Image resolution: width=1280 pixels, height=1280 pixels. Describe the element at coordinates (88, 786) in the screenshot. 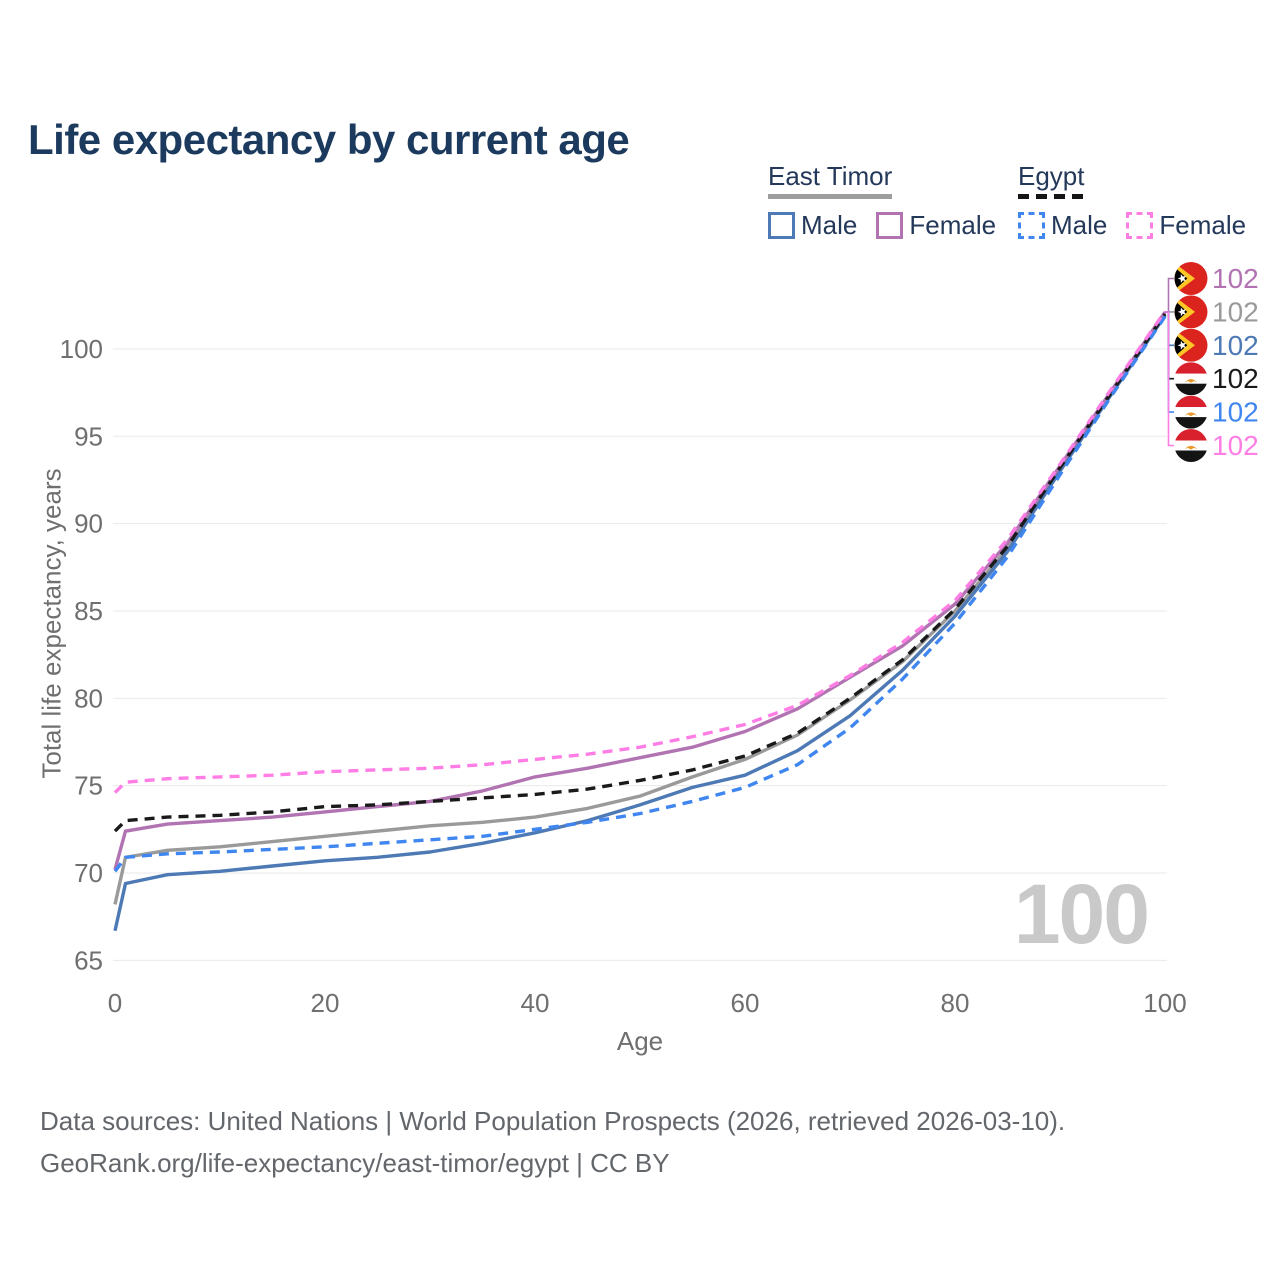

I see `y-tick-label: 75` at that location.